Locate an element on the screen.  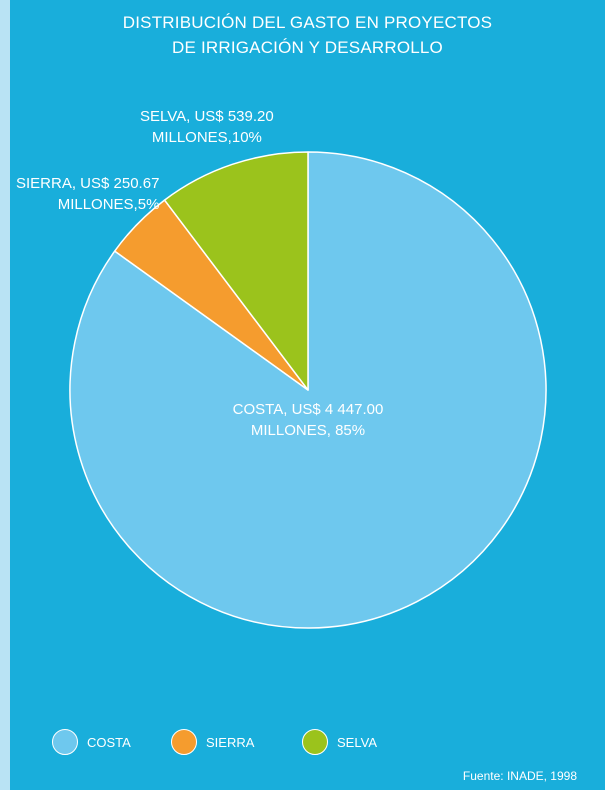
slice-label-sierra-line-1: SIERRA, US$ 250.67 is located at coordinates (88, 183).